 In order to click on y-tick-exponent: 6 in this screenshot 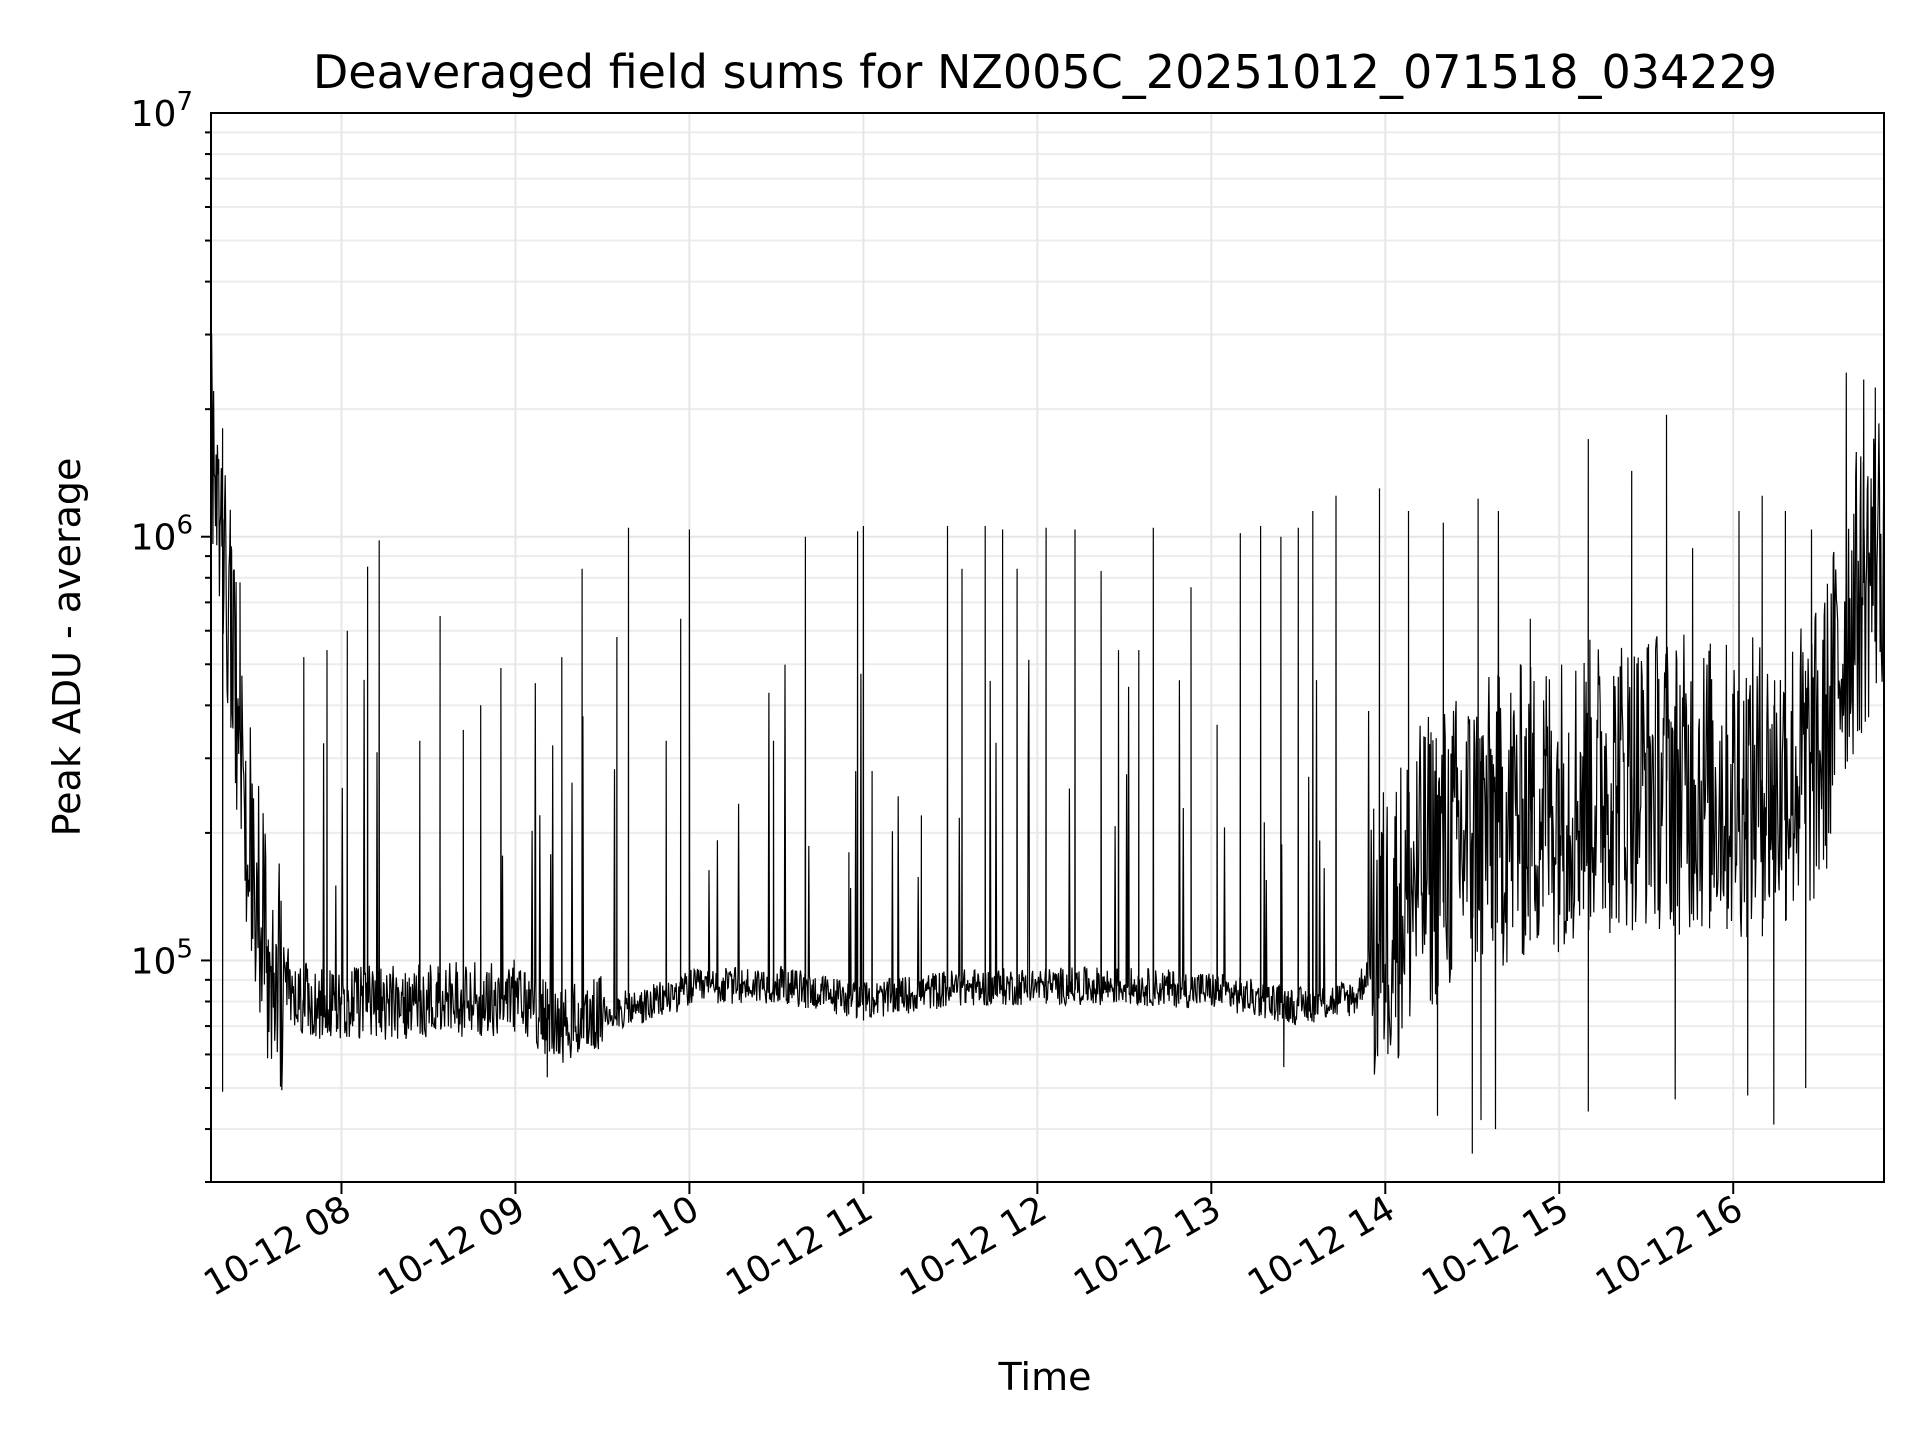, I will do `click(184, 526)`.